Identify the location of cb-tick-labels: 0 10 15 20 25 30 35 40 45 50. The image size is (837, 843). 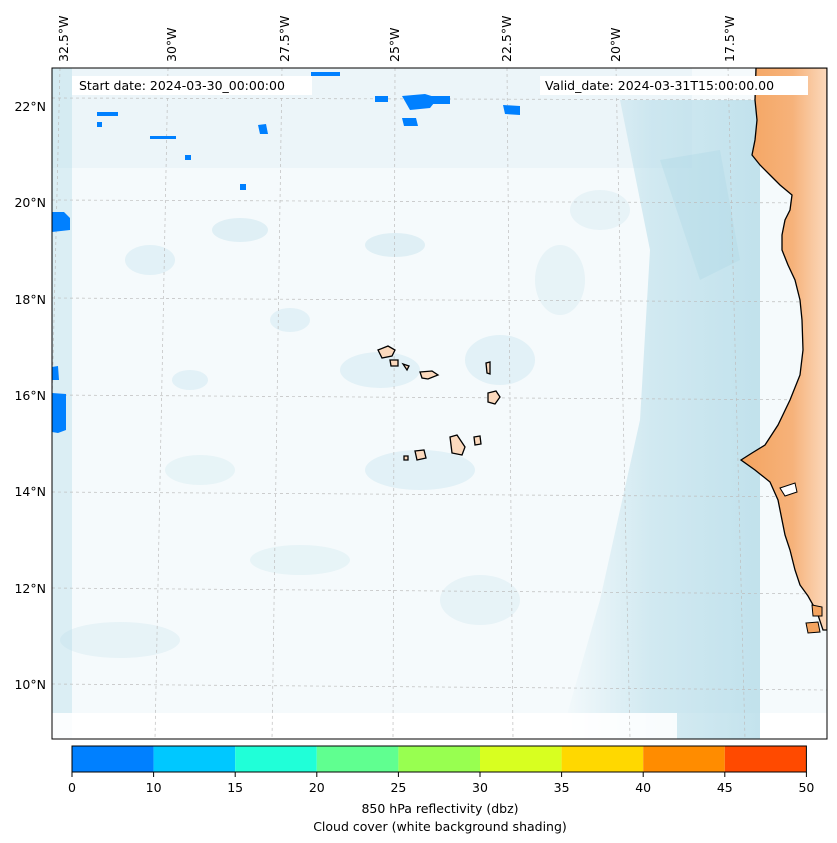
(441, 787).